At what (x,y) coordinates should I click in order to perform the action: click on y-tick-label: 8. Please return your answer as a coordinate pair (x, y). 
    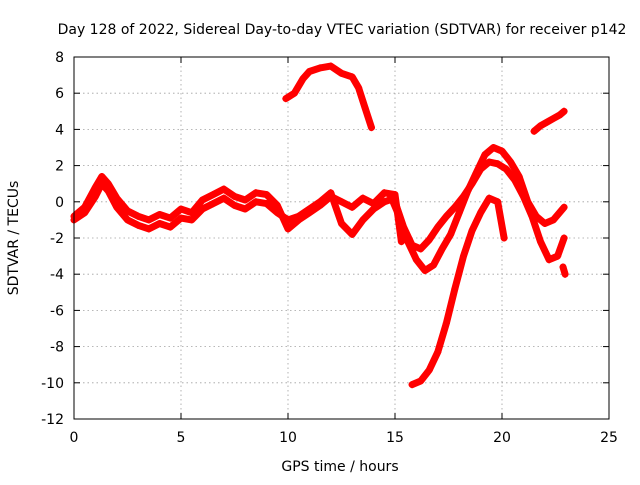
    Looking at the image, I should click on (59, 58).